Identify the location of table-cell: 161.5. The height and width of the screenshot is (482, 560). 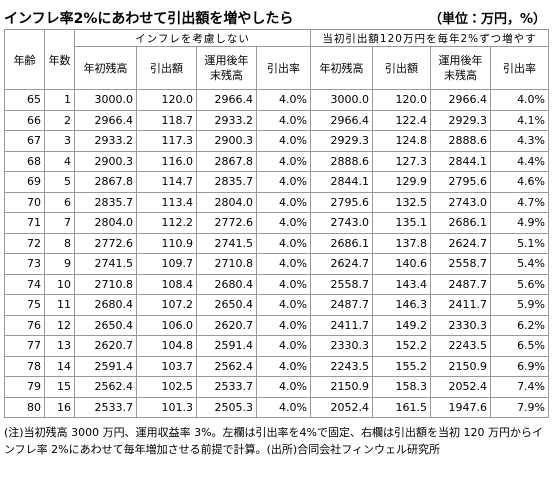
(401, 407).